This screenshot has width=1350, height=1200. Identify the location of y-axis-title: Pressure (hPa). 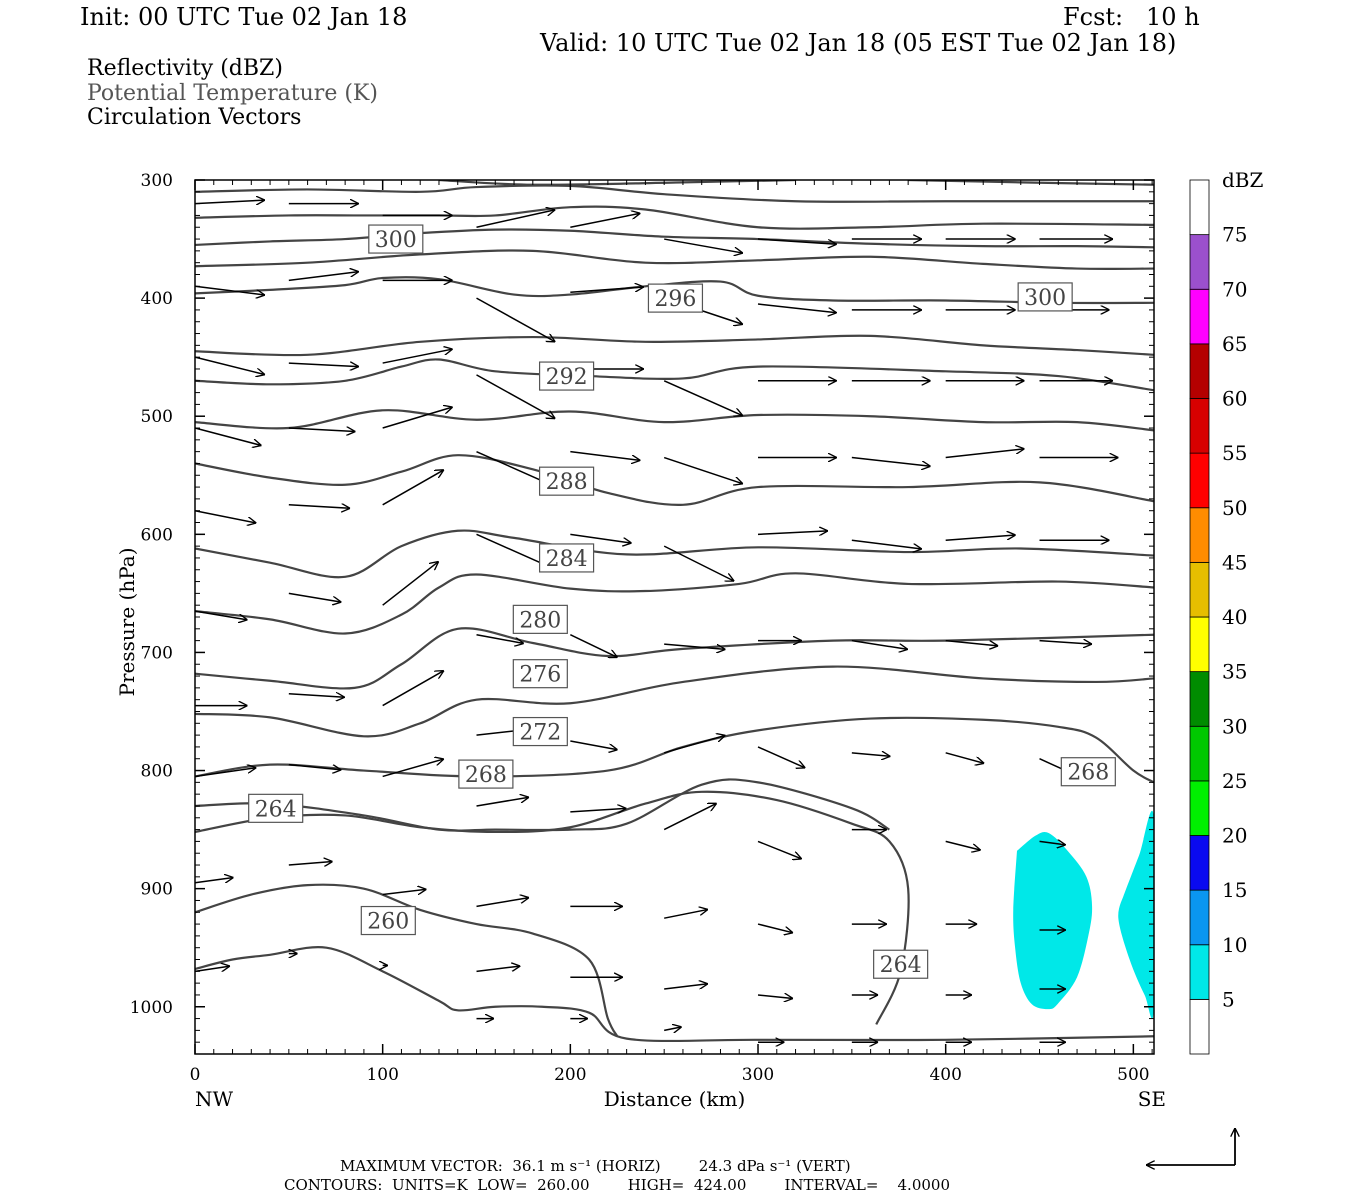
(127, 622).